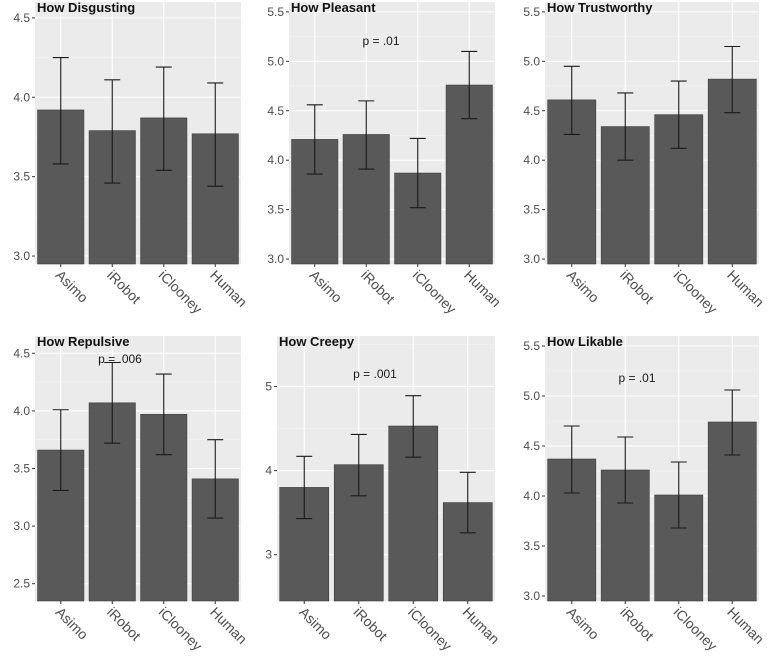 The height and width of the screenshot is (660, 767). Describe the element at coordinates (268, 555) in the screenshot. I see `y-tick-label: 3` at that location.